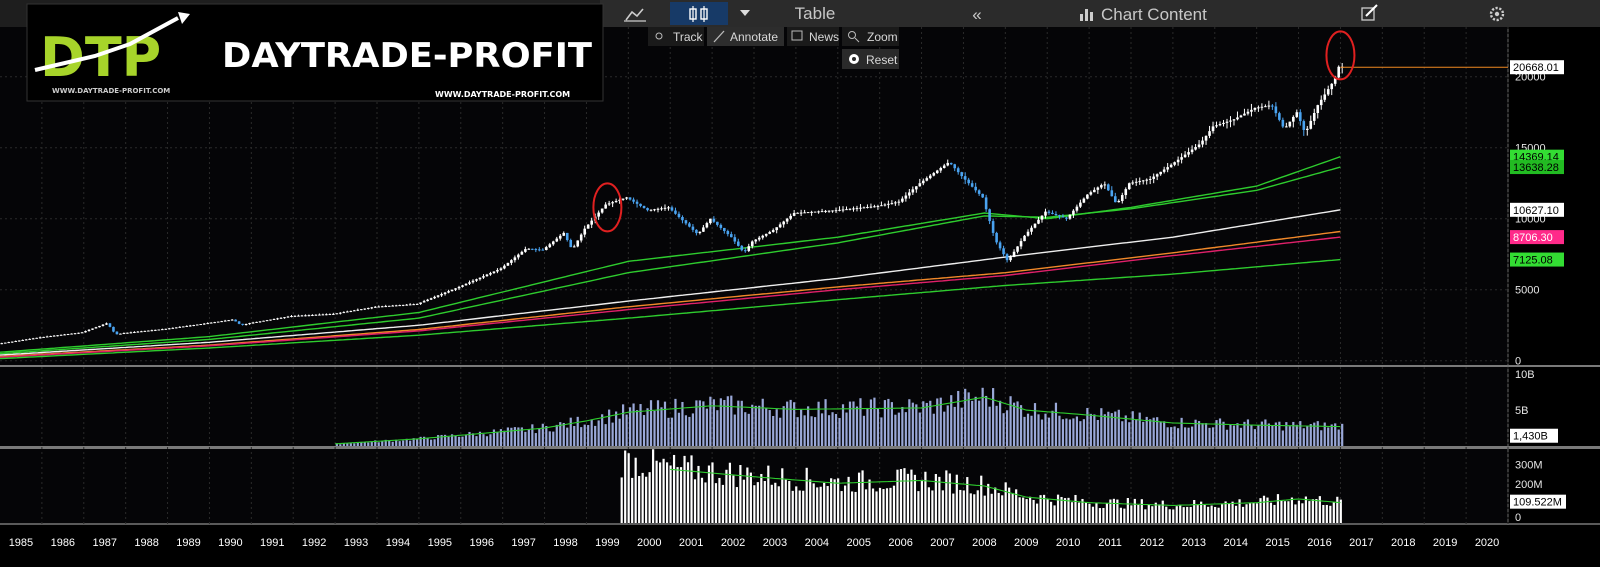 This screenshot has height=567, width=1600. Describe the element at coordinates (1497, 14) in the screenshot. I see `settings-gear-icon` at that location.